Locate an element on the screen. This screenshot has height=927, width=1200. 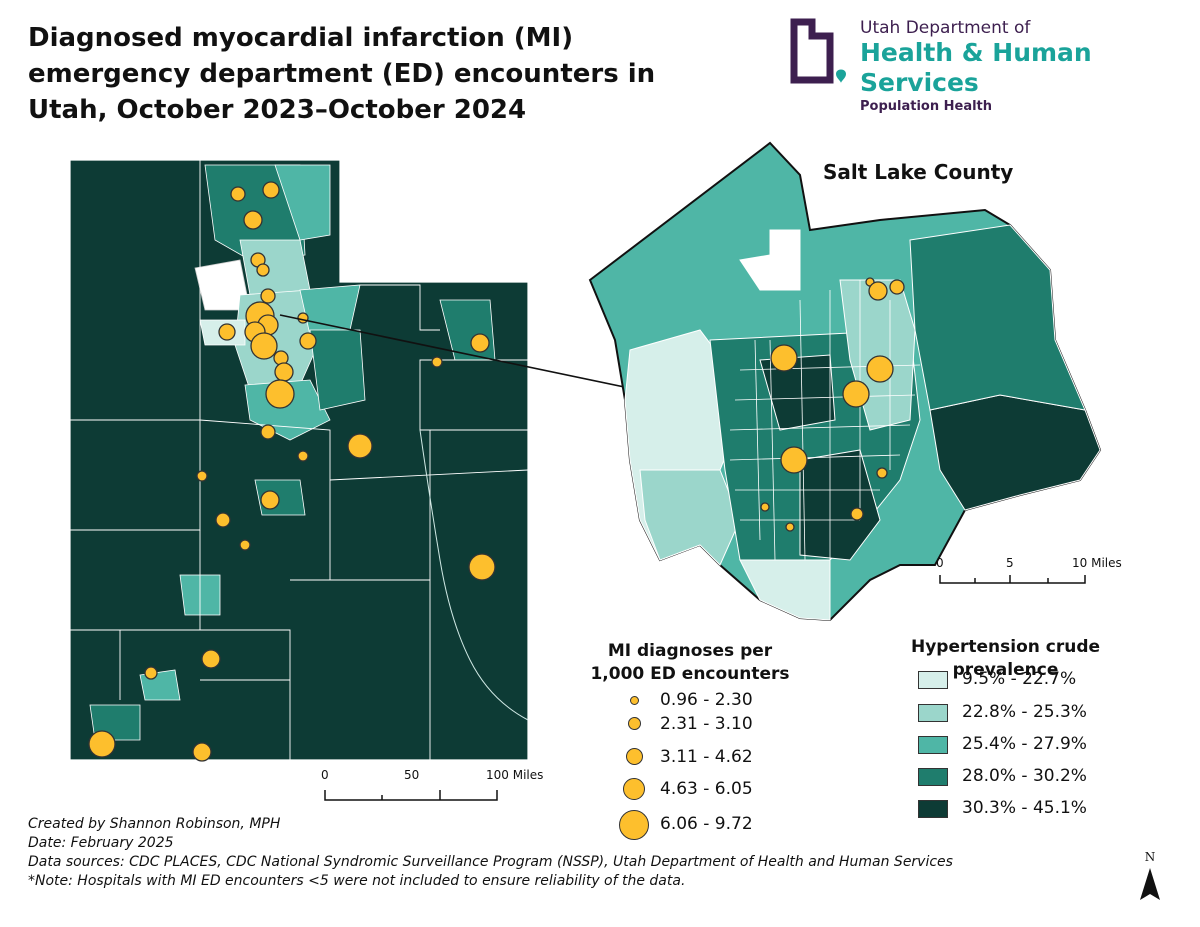
mi-legend-label-5: 6.06 - 9.72 is located at coordinates (706, 824).